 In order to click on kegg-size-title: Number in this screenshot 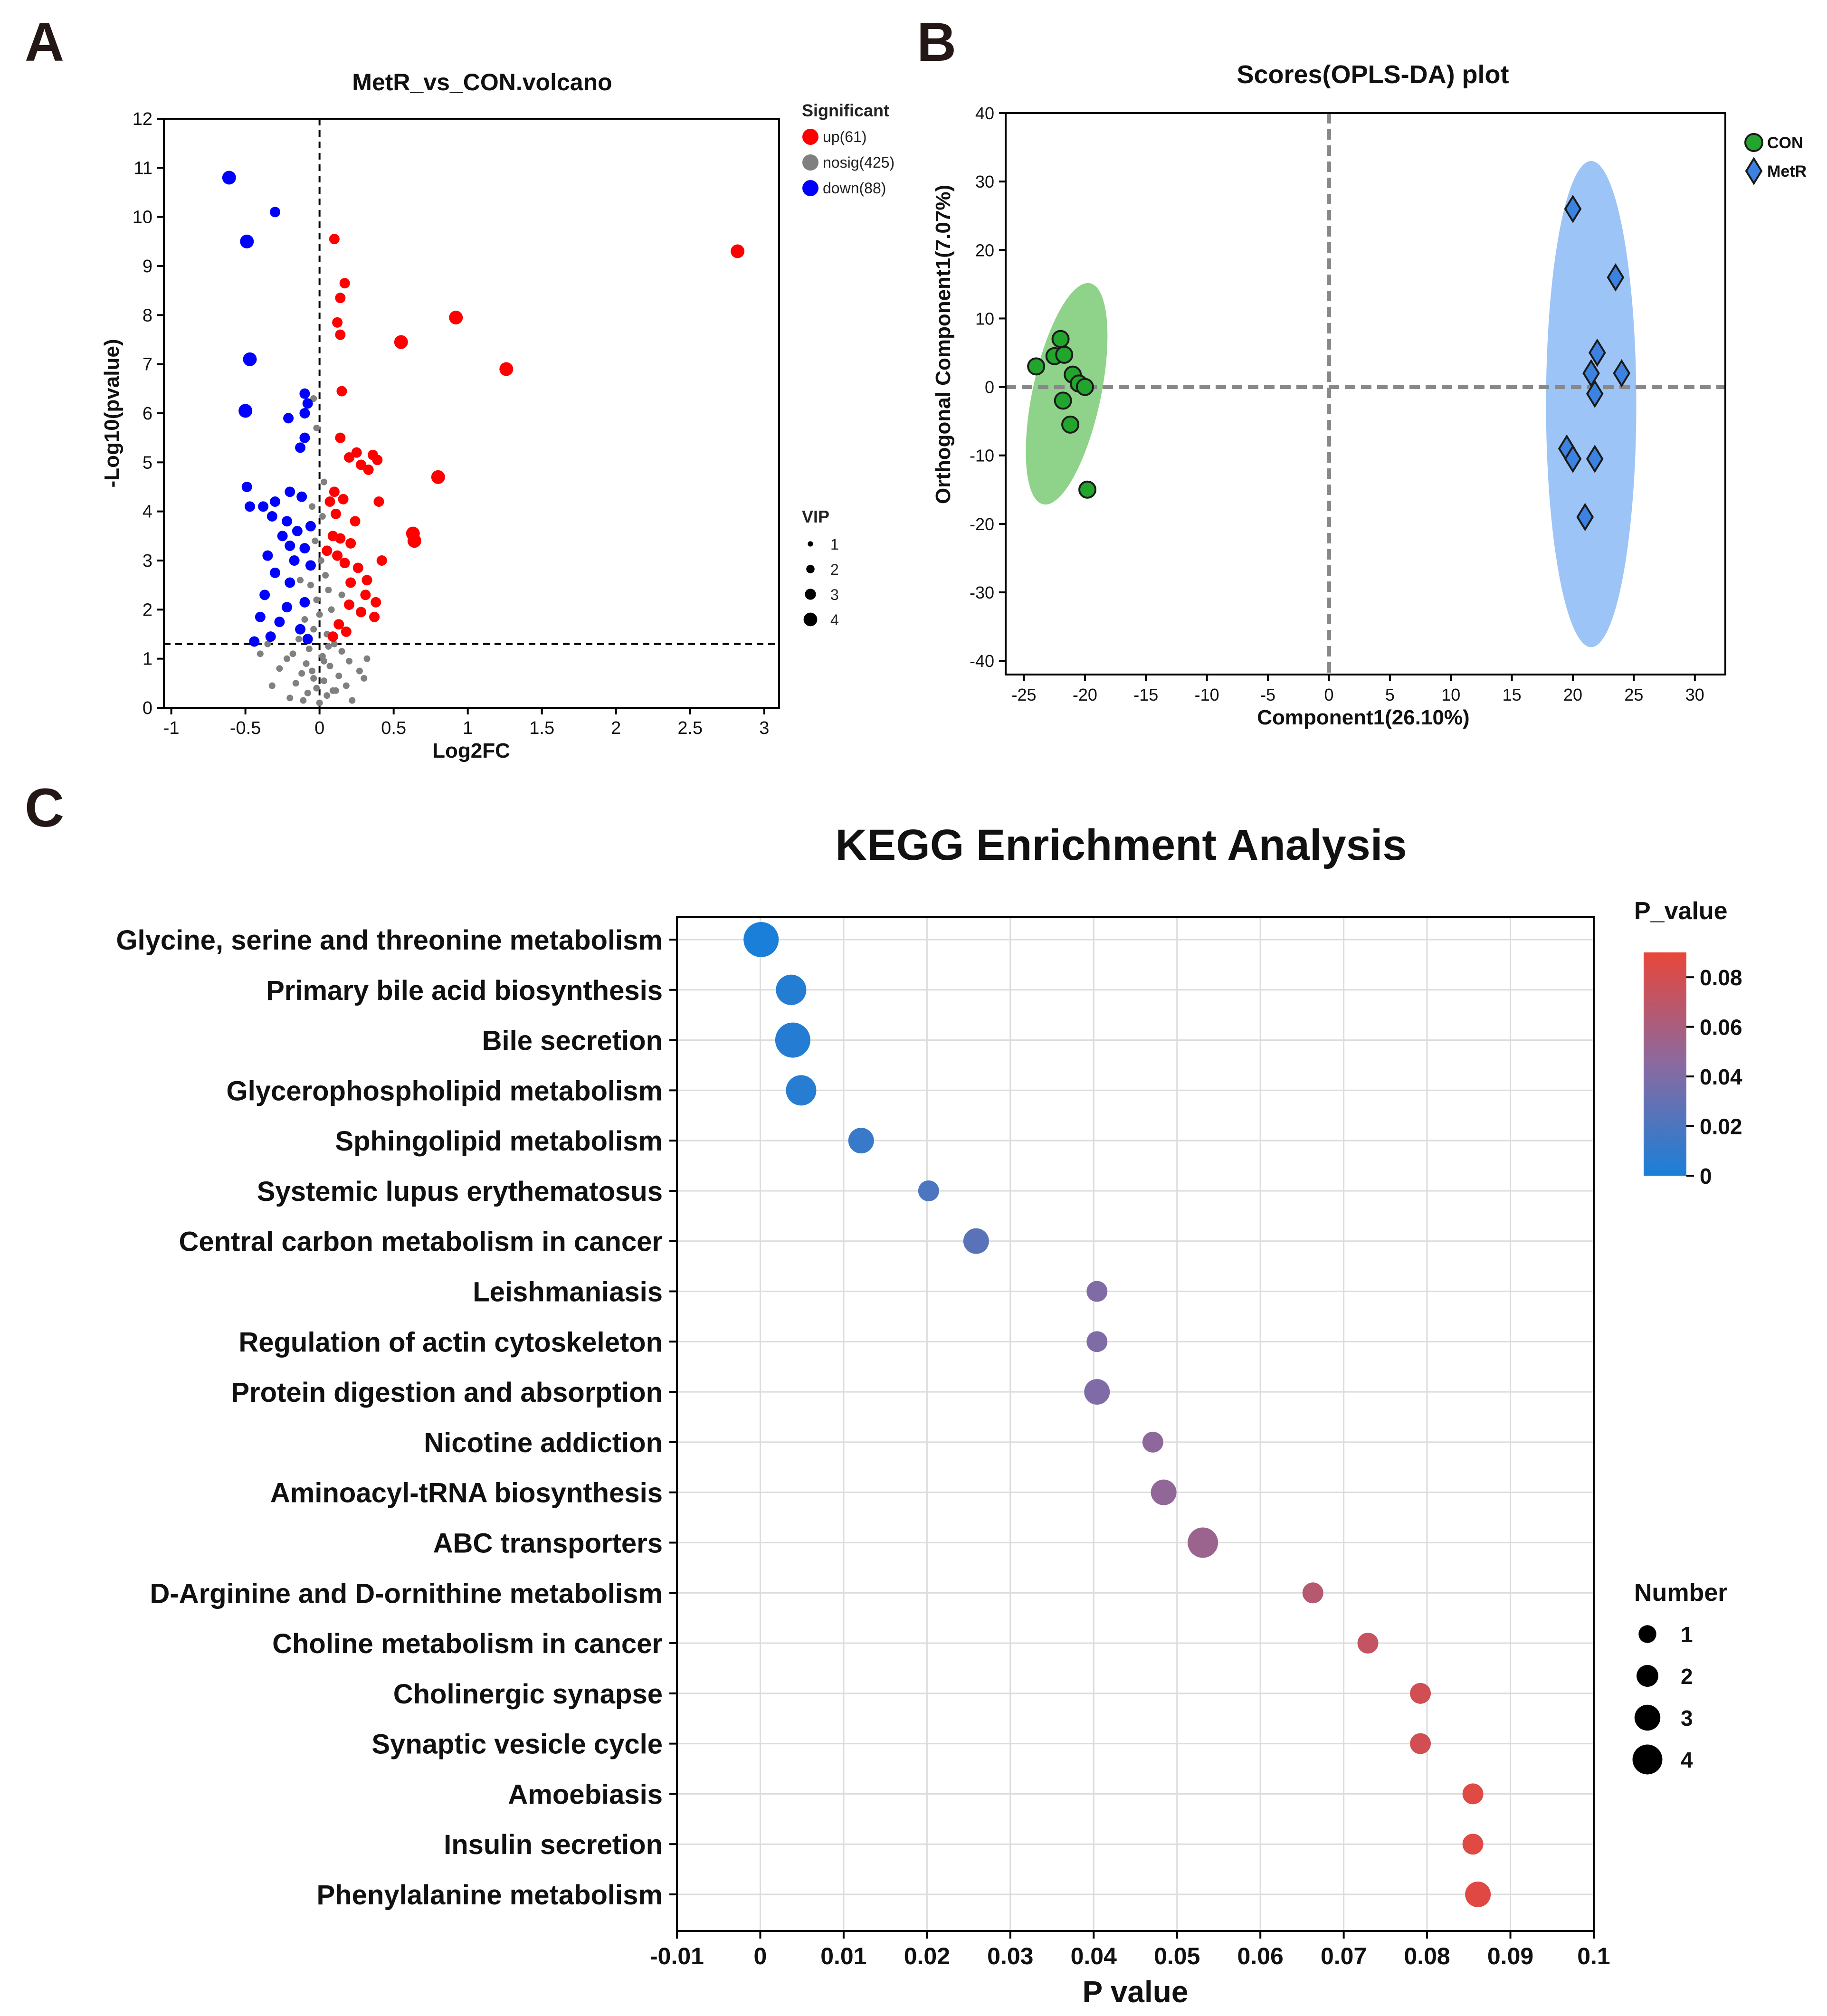, I will do `click(1680, 1593)`.